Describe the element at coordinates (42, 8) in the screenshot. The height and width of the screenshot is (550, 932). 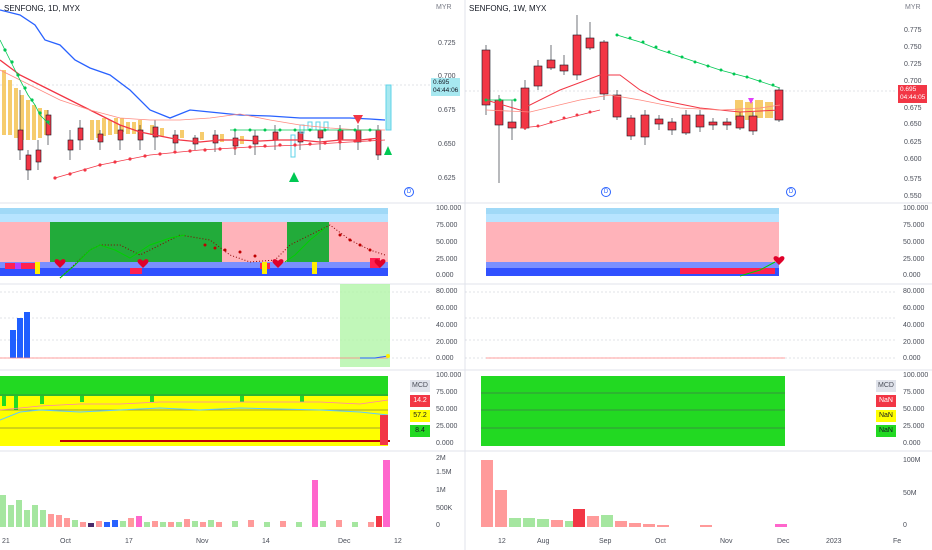
I see `left-chart-title: SENFONG, 1D, MYX` at that location.